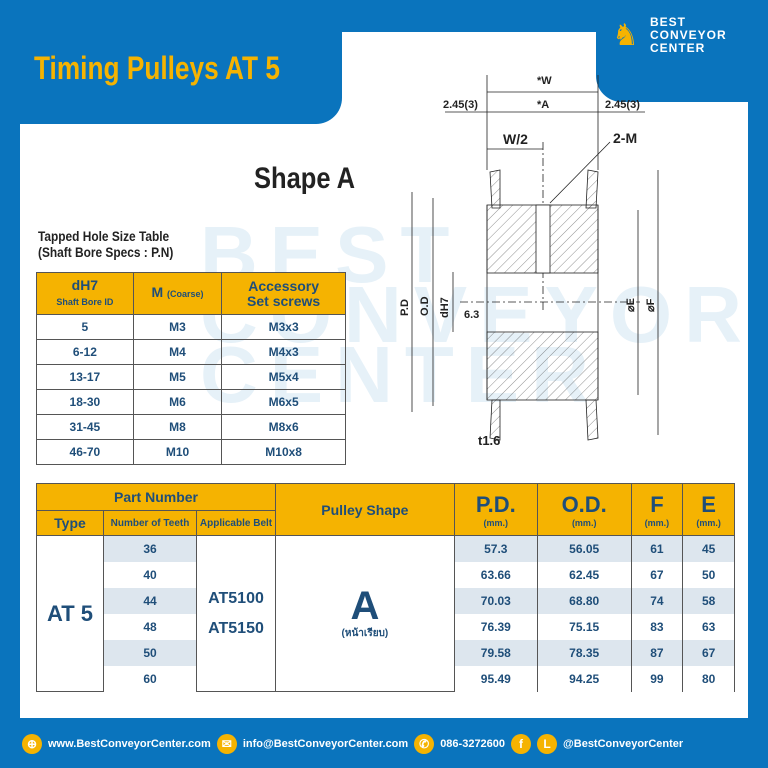 Image resolution: width=768 pixels, height=768 pixels. Describe the element at coordinates (157, 68) in the screenshot. I see `page-title: Timing Pulleys AT 5` at that location.